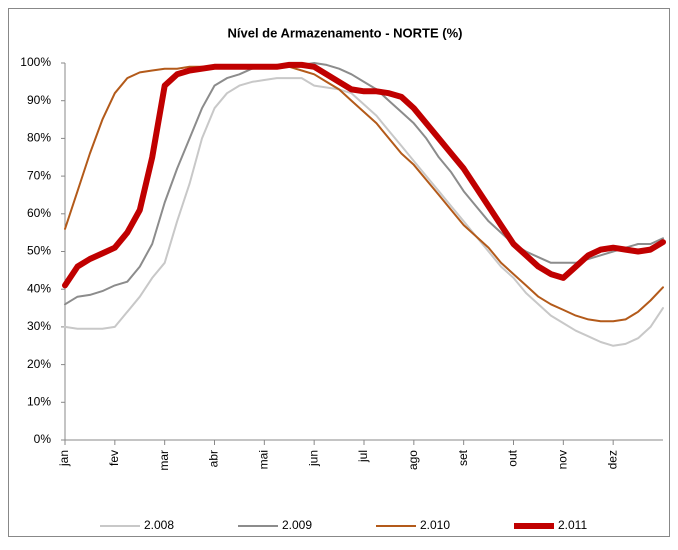 Image resolution: width=678 pixels, height=550 pixels. Describe the element at coordinates (64, 458) in the screenshot. I see `x-tick-label: jan` at that location.